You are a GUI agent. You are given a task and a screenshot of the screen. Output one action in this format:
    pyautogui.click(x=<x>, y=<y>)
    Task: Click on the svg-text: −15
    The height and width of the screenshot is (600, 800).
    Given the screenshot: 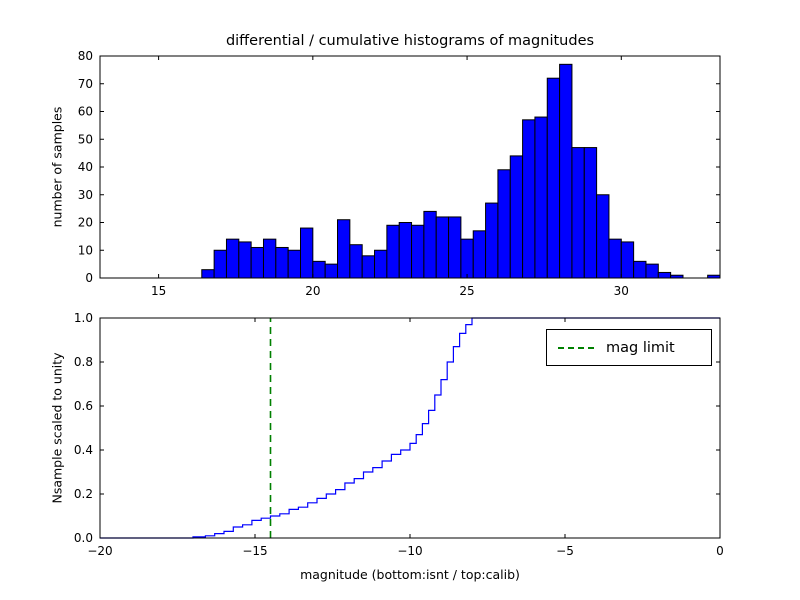 What is the action you would take?
    pyautogui.click(x=254, y=551)
    